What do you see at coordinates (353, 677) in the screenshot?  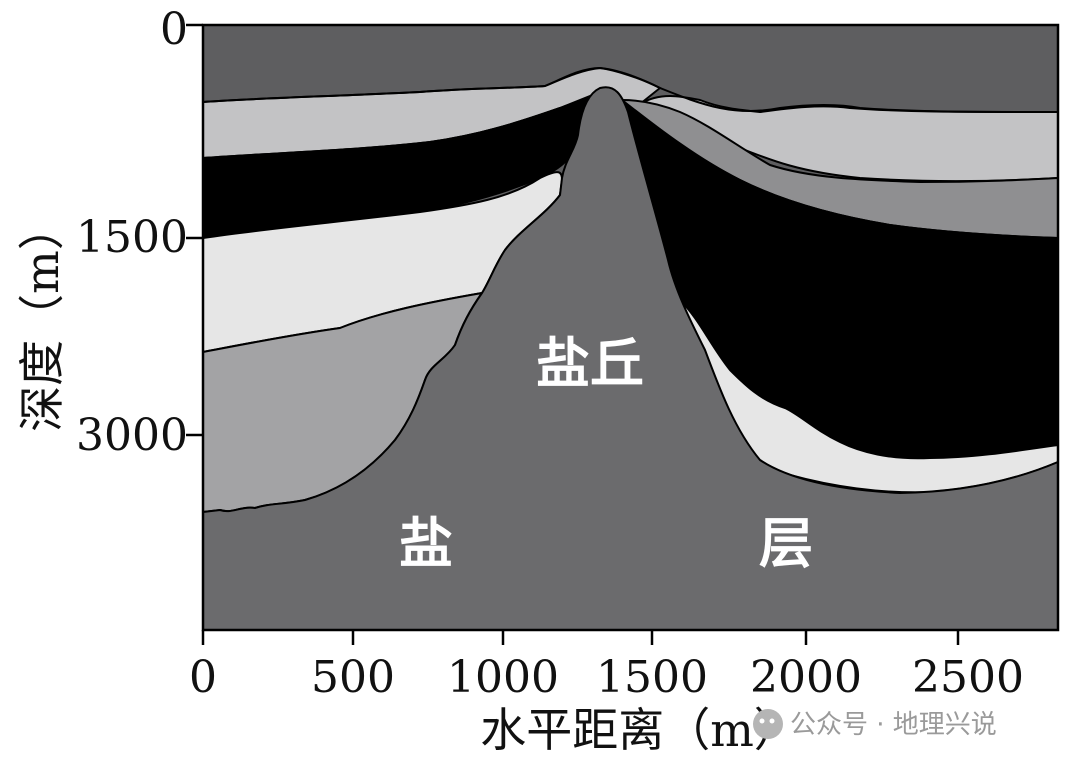 I see `x-tick-500: 500` at bounding box center [353, 677].